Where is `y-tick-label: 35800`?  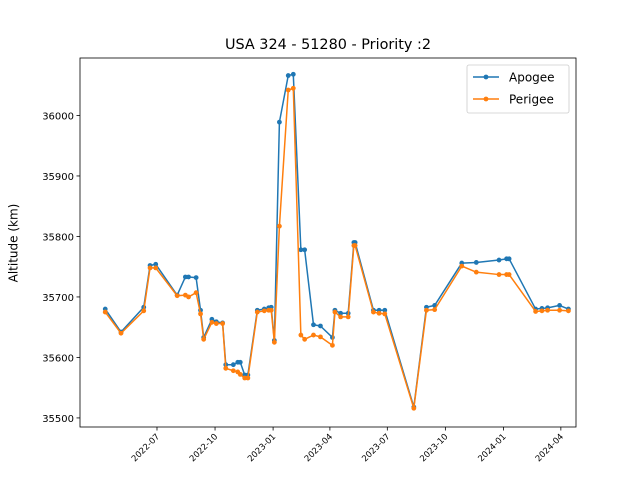 y-tick-label: 35800 is located at coordinates (58, 237).